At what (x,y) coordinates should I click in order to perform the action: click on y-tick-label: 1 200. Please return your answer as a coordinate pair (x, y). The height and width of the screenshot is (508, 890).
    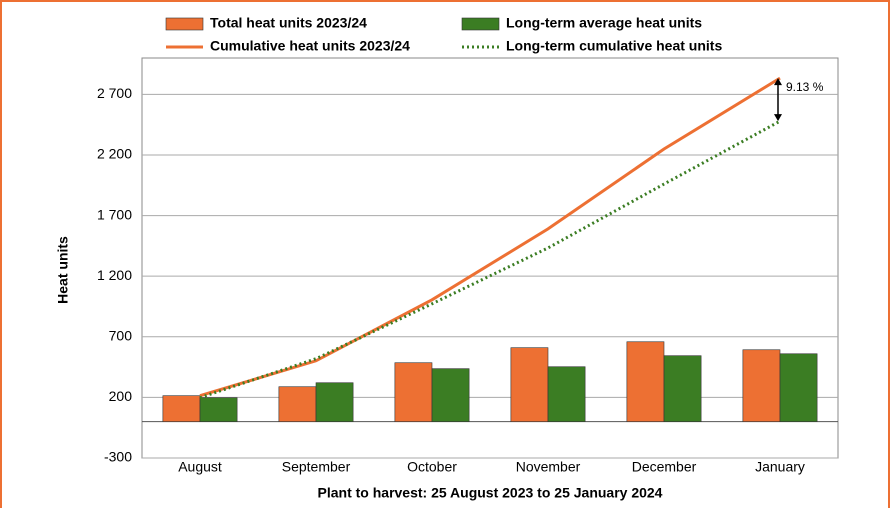
    Looking at the image, I should click on (114, 275).